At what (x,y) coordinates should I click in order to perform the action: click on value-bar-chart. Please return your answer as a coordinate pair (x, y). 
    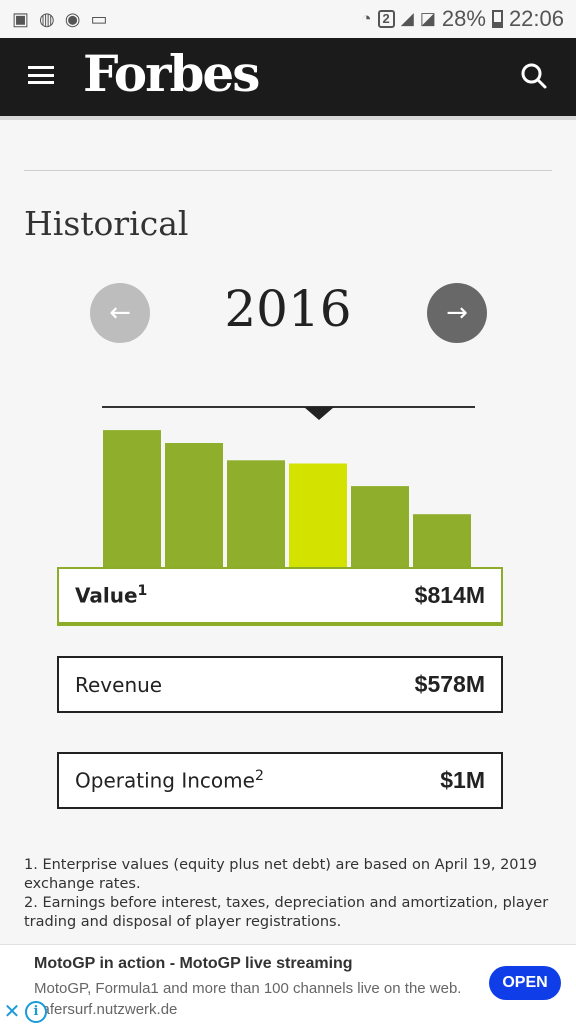
    Looking at the image, I should click on (289, 497).